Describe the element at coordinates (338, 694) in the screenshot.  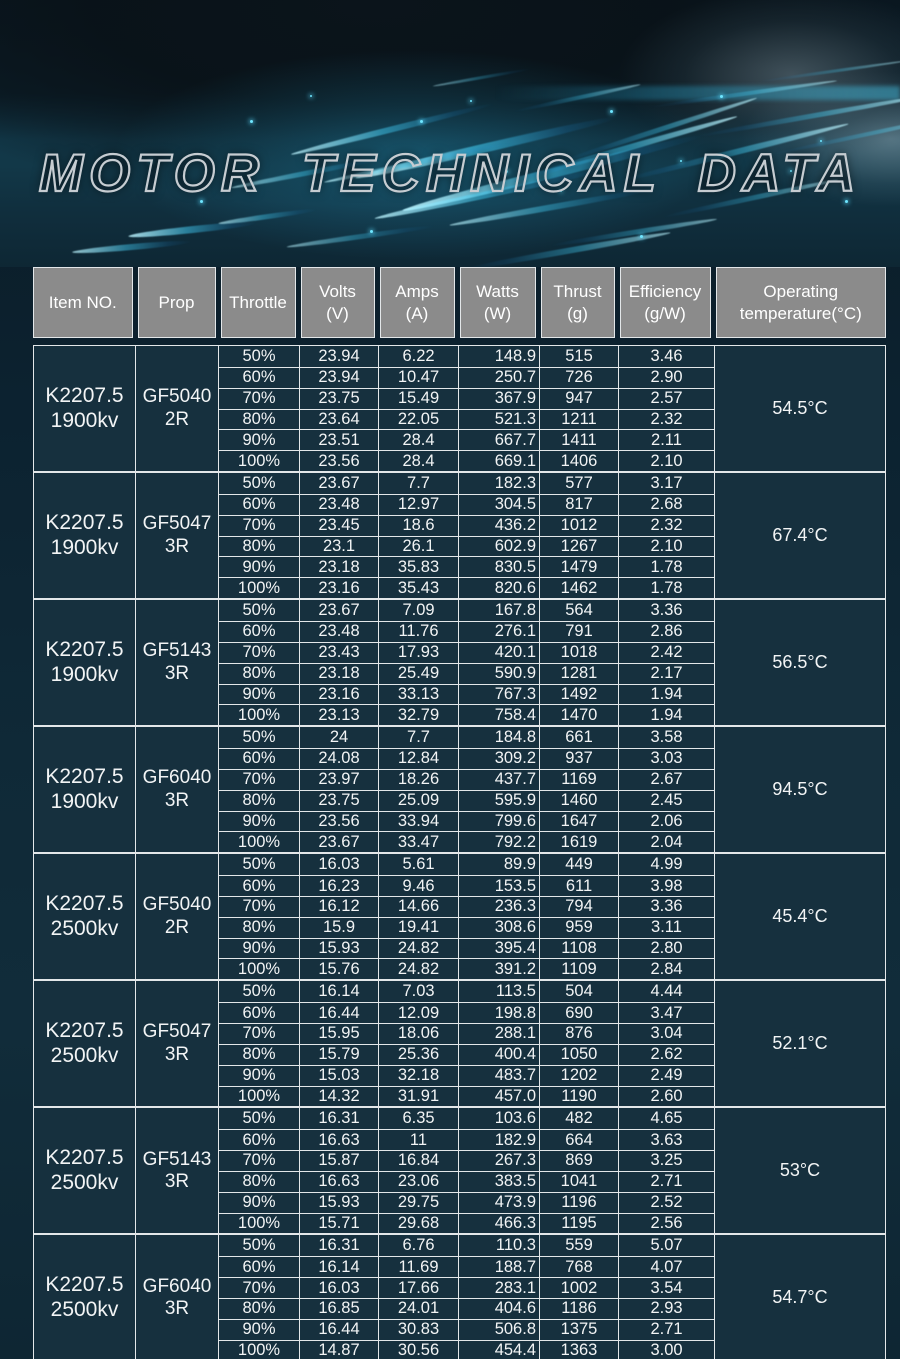
I see `volts-v-value: 23.16` at that location.